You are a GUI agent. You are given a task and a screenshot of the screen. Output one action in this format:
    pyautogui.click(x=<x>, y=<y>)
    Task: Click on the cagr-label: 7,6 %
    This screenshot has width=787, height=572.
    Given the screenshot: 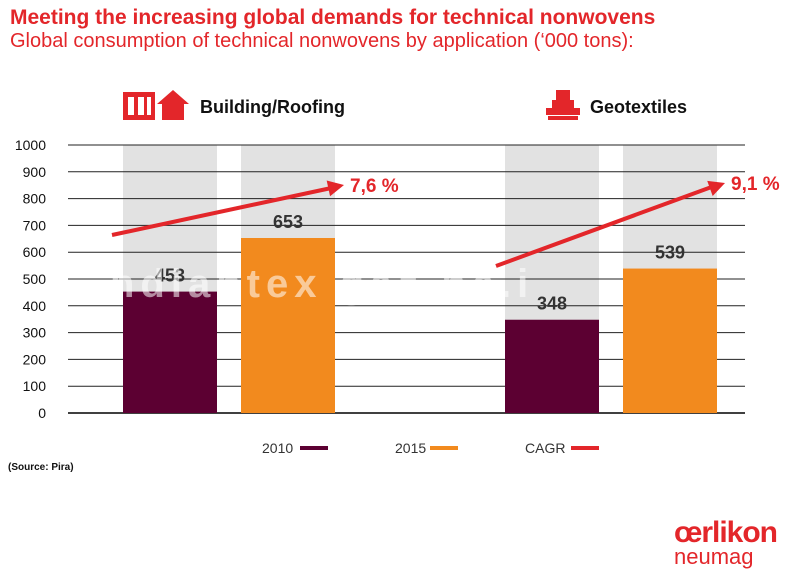 What is the action you would take?
    pyautogui.click(x=374, y=186)
    